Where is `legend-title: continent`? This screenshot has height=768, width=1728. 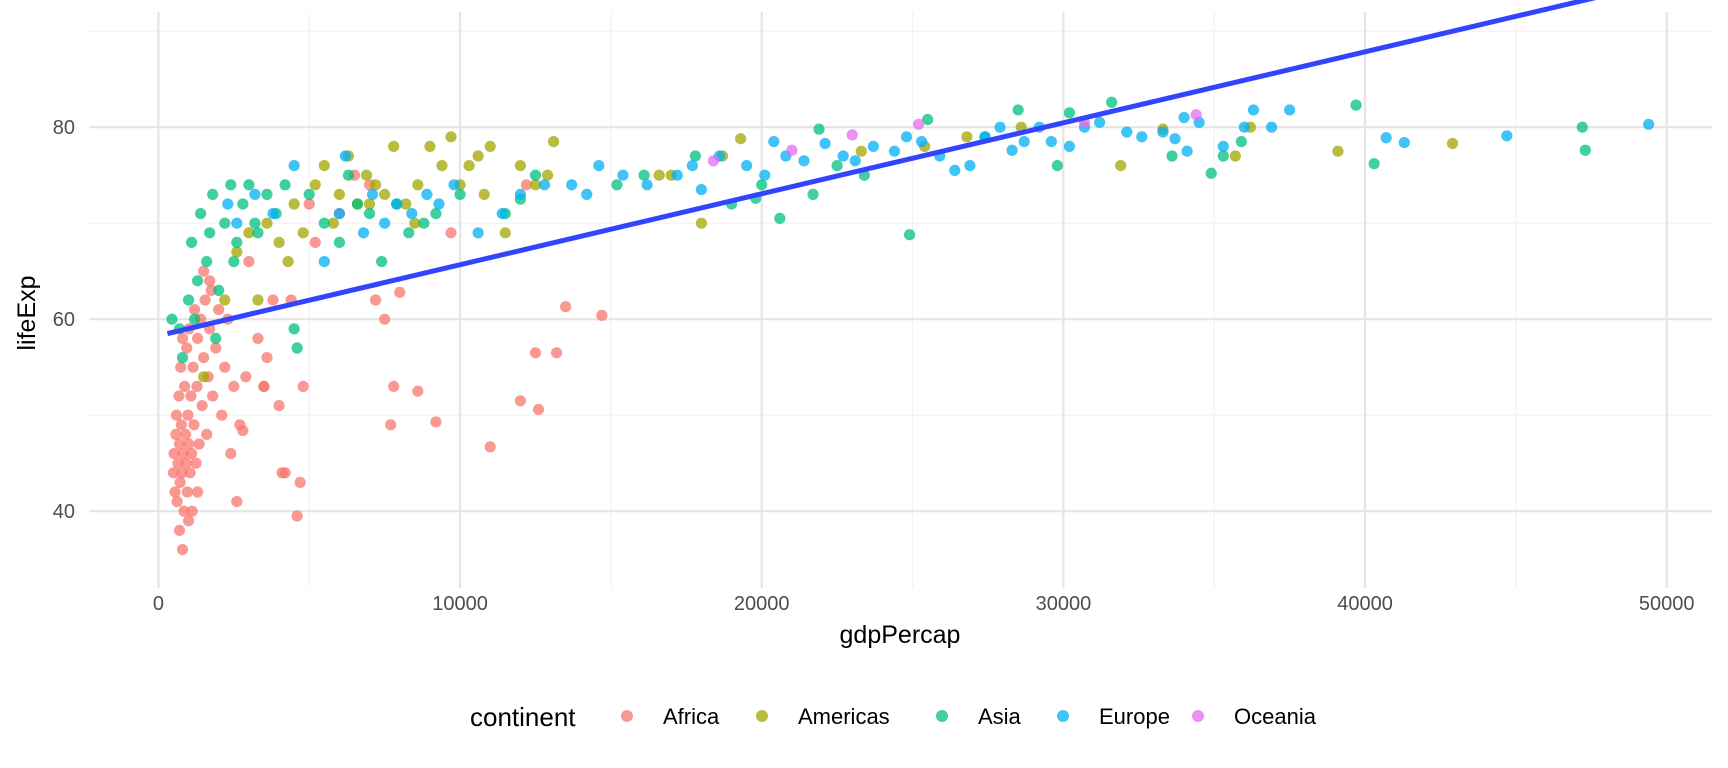
legend-title: continent is located at coordinates (523, 717).